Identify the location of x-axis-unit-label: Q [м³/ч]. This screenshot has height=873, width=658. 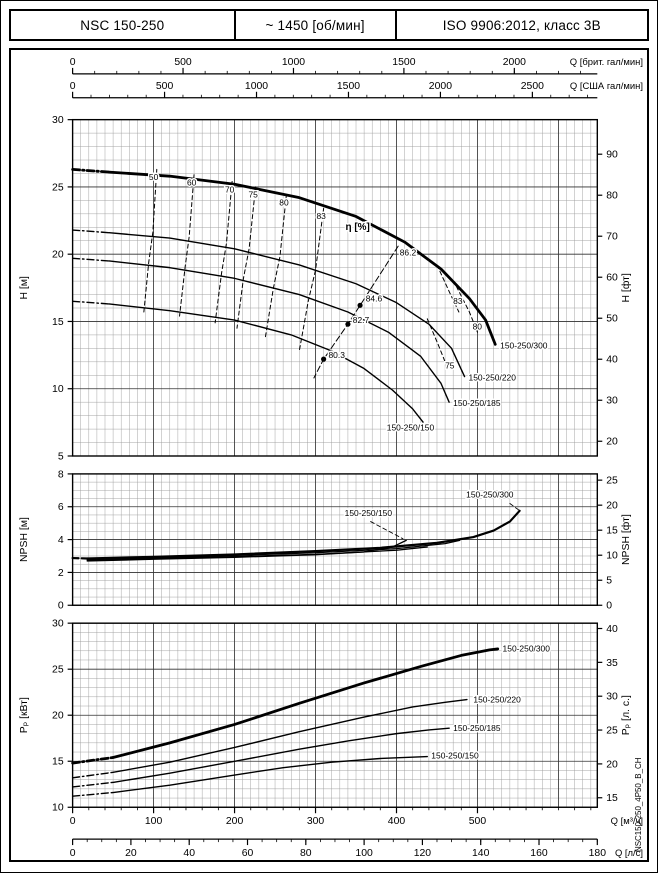
(627, 821).